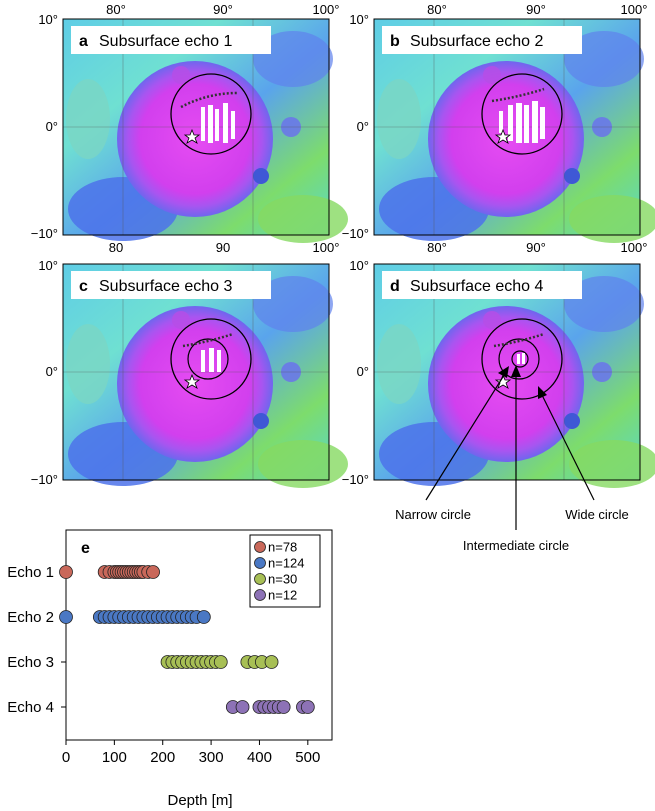 Image resolution: width=655 pixels, height=811 pixels. I want to click on legend-label: n=12, so click(282, 595).